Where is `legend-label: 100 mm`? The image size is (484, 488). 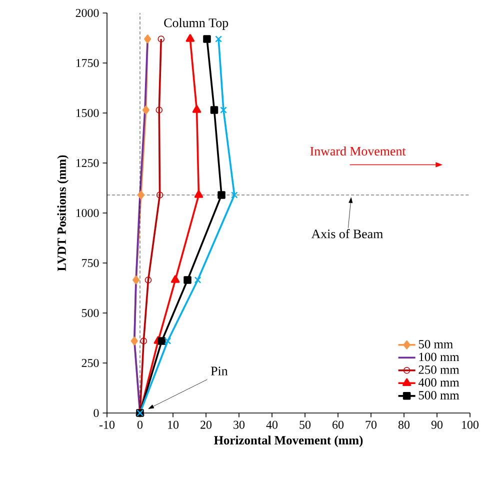 legend-label: 100 mm is located at coordinates (439, 357).